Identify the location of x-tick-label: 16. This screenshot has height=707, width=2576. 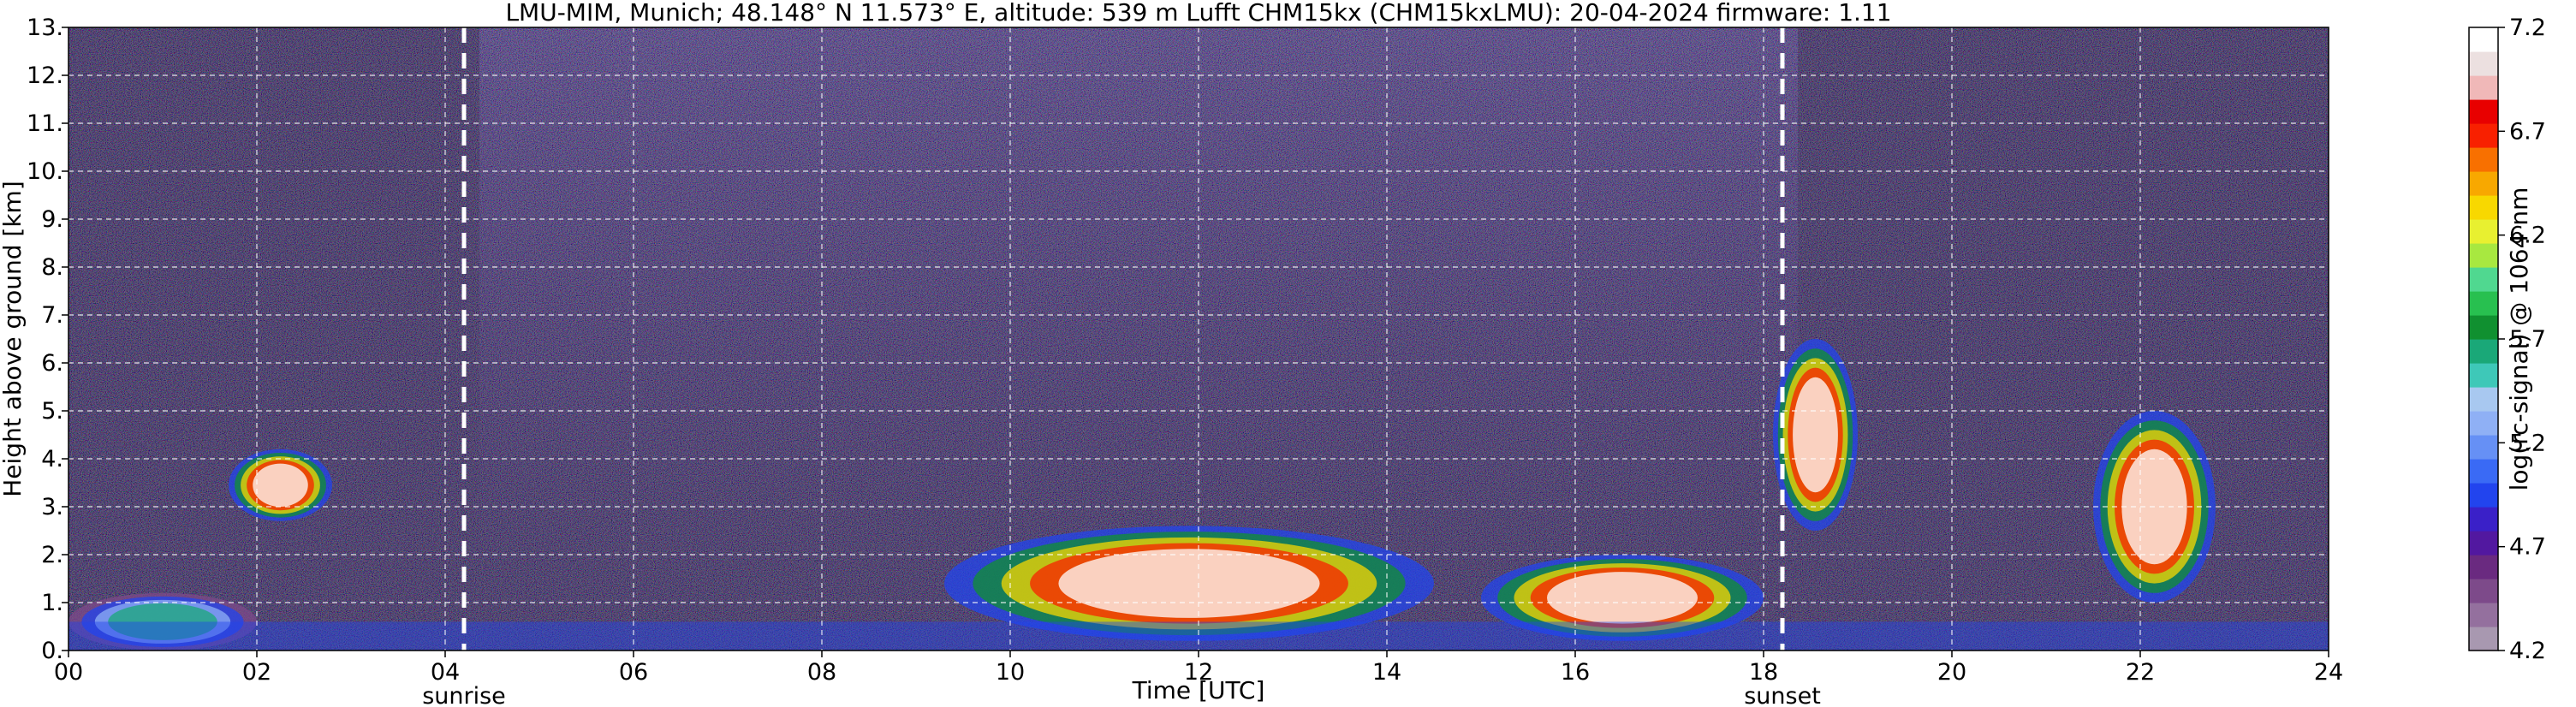
(1575, 672).